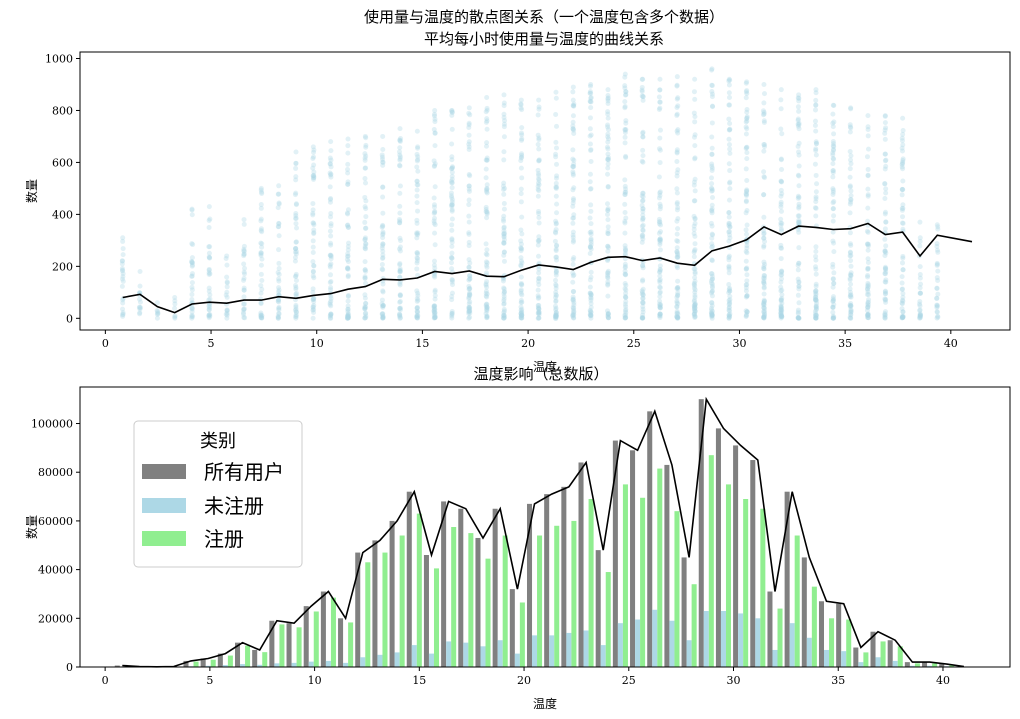  What do you see at coordinates (677, 589) in the screenshot?
I see `bar-registered` at bounding box center [677, 589].